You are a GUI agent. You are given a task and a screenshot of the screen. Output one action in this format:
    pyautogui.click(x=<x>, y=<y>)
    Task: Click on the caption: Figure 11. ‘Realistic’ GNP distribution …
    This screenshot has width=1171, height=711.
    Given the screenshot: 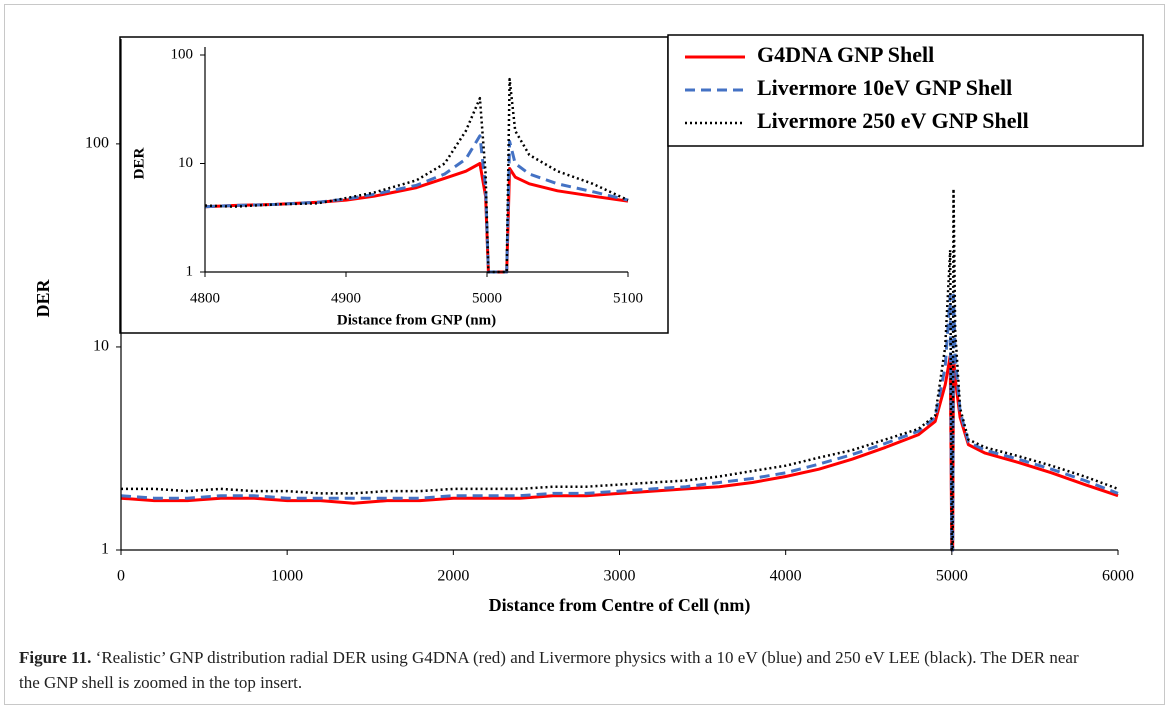 What is the action you would take?
    pyautogui.click(x=556, y=670)
    